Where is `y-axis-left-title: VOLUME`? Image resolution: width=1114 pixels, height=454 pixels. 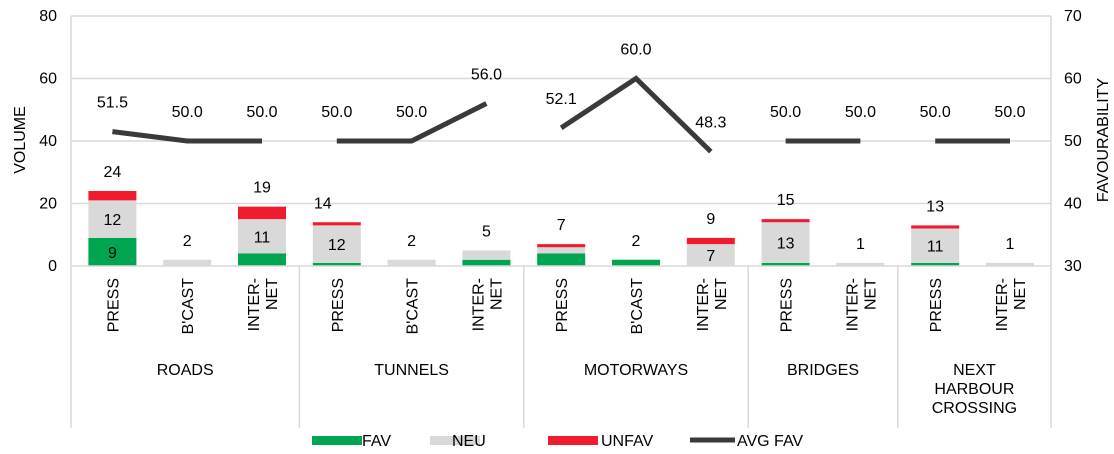 y-axis-left-title: VOLUME is located at coordinates (20, 140).